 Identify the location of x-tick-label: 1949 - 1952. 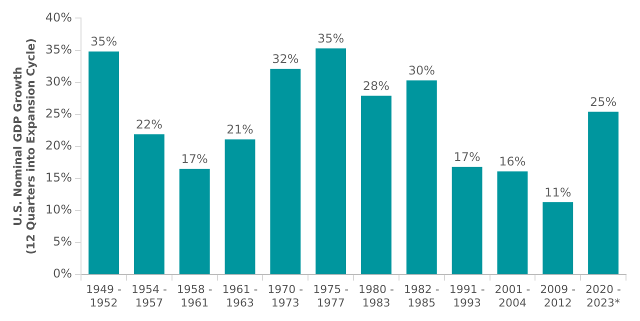
(104, 296).